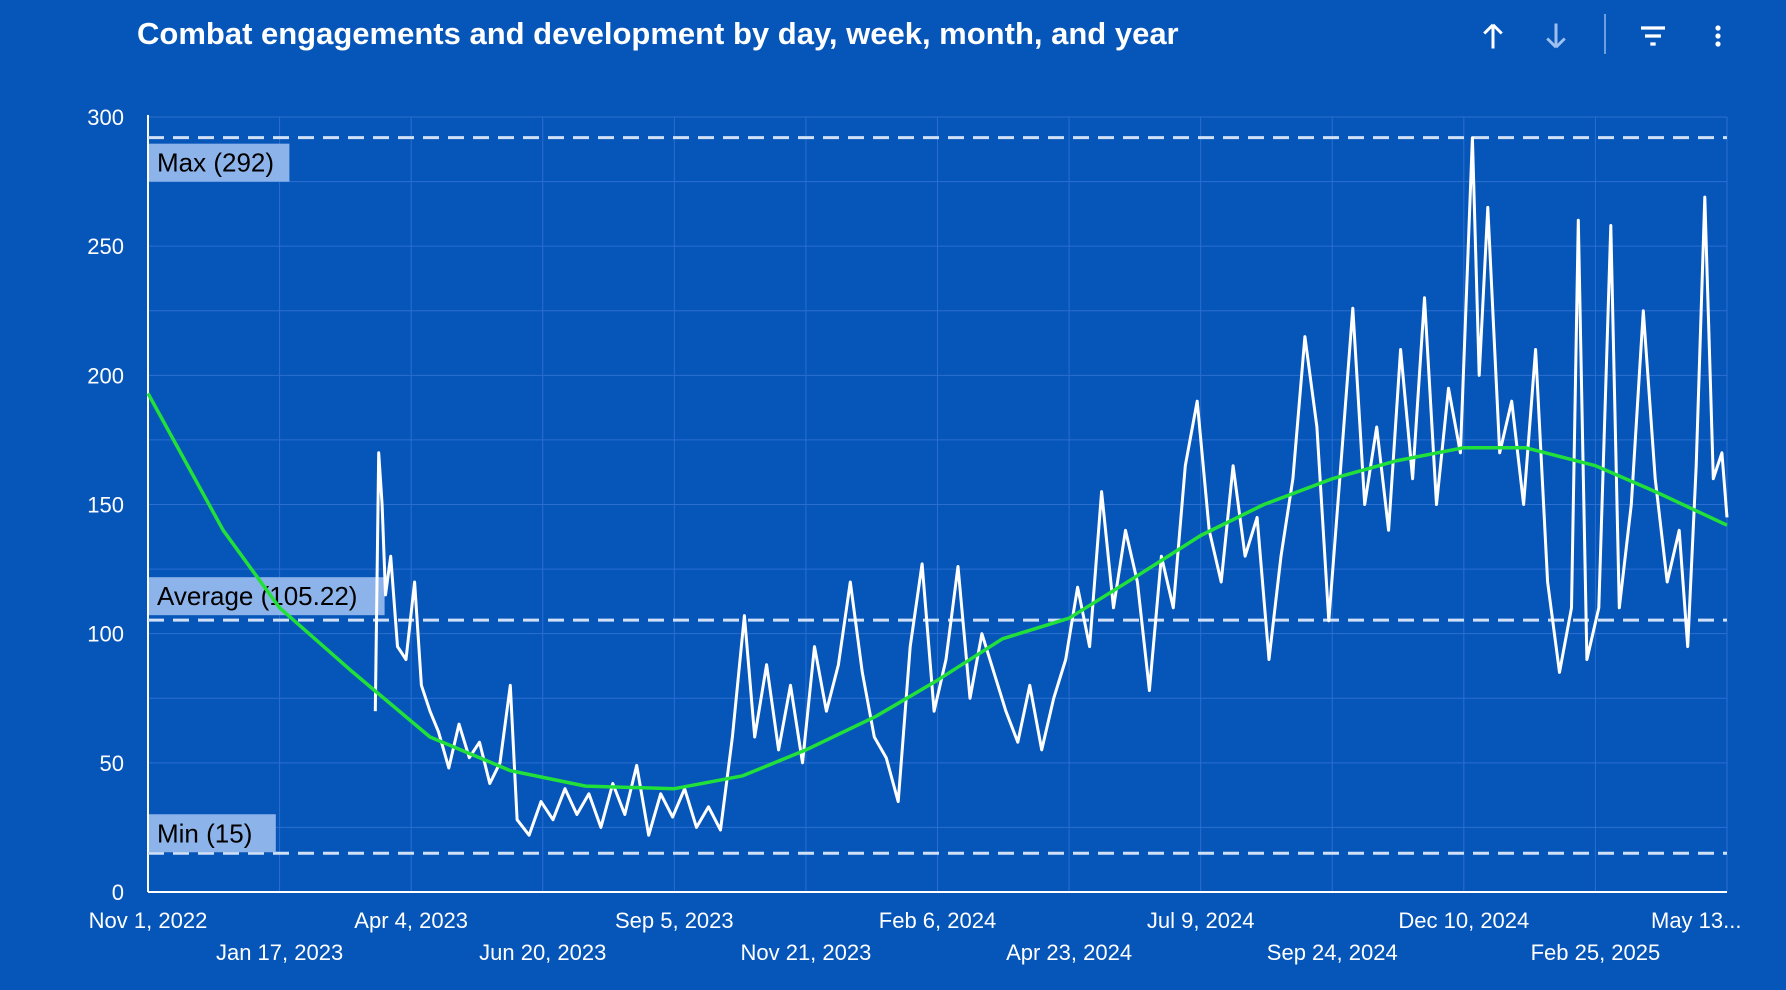 The width and height of the screenshot is (1786, 990). I want to click on x-tick-label: Jan 17, 2023, so click(279, 952).